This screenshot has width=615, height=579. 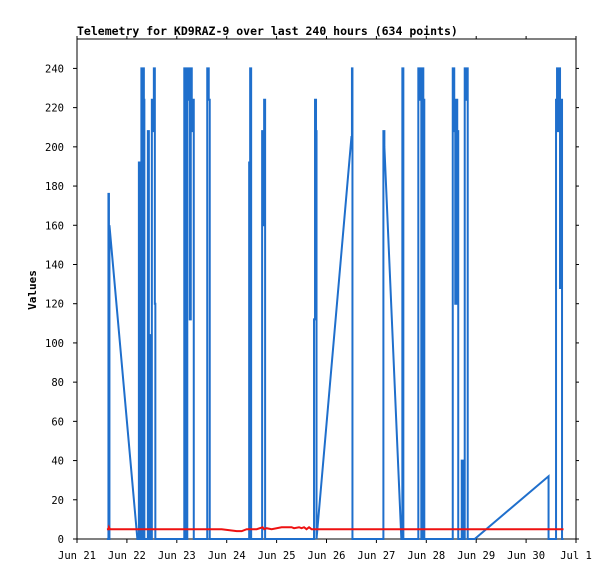 I want to click on x-tick-label: Jun 22, so click(x=127, y=556).